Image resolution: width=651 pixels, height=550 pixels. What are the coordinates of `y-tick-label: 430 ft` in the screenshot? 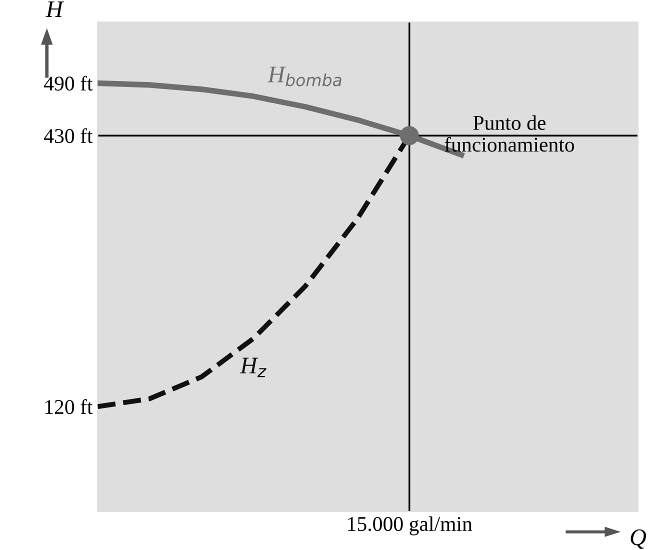 It's located at (68, 136).